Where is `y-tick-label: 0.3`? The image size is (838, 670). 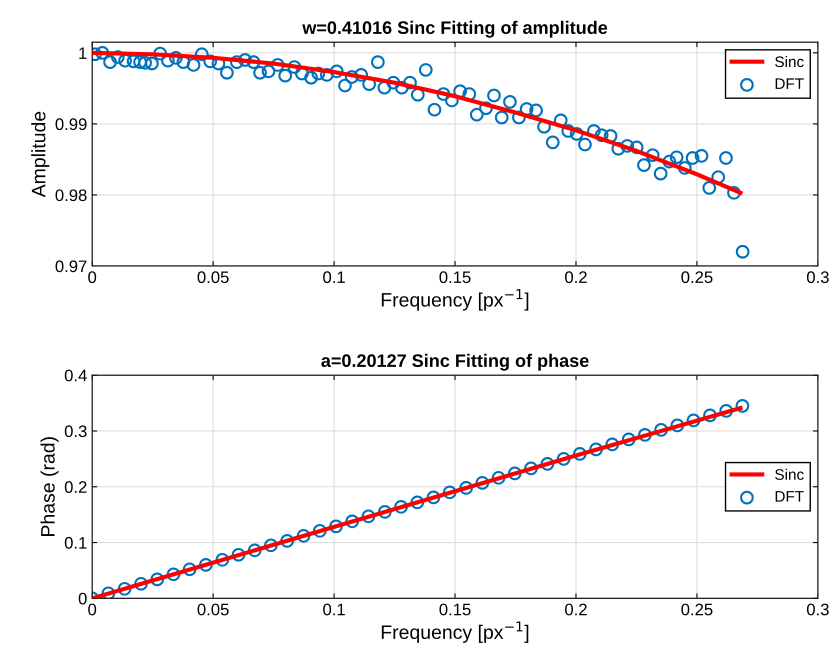
y-tick-label: 0.3 is located at coordinates (75, 431).